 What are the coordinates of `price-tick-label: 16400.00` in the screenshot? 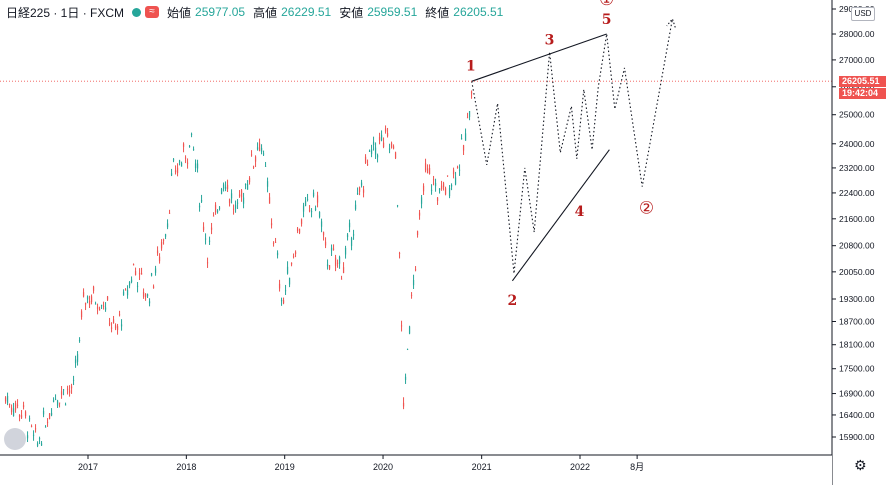 It's located at (857, 415).